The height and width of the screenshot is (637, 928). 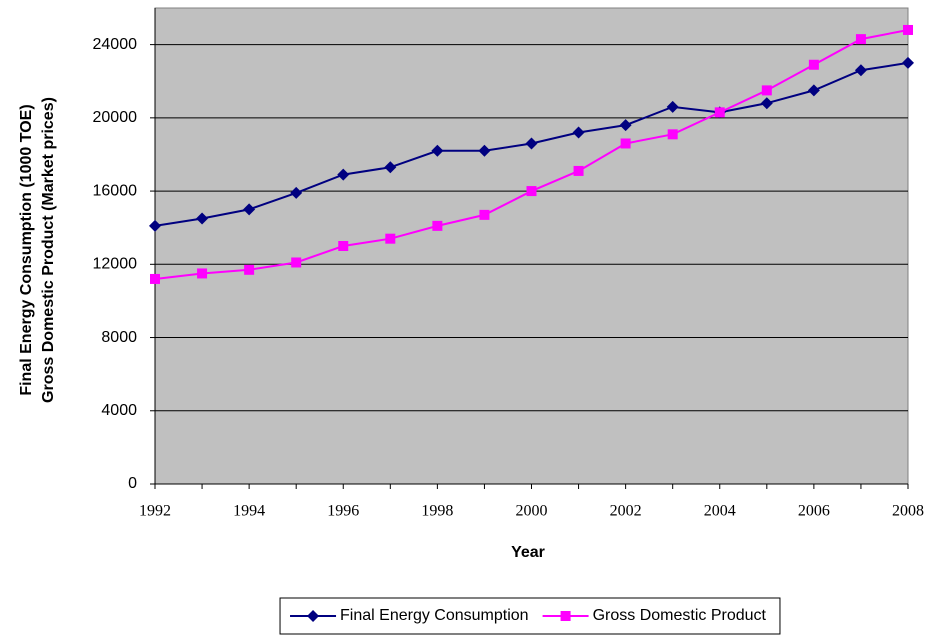 I want to click on legend-box, so click(x=530, y=616).